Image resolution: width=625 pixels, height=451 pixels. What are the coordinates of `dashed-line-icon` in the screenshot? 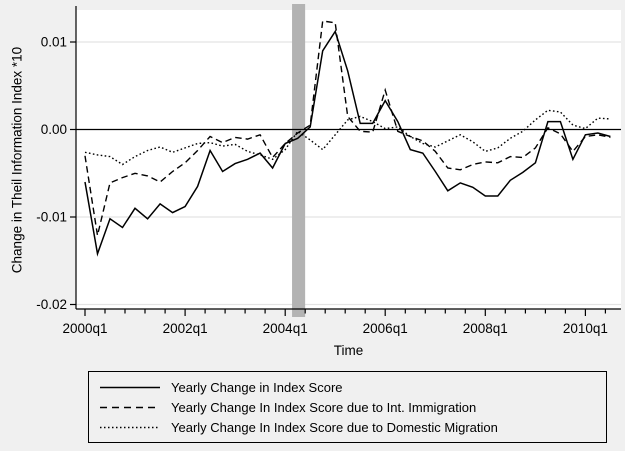 It's located at (130, 407).